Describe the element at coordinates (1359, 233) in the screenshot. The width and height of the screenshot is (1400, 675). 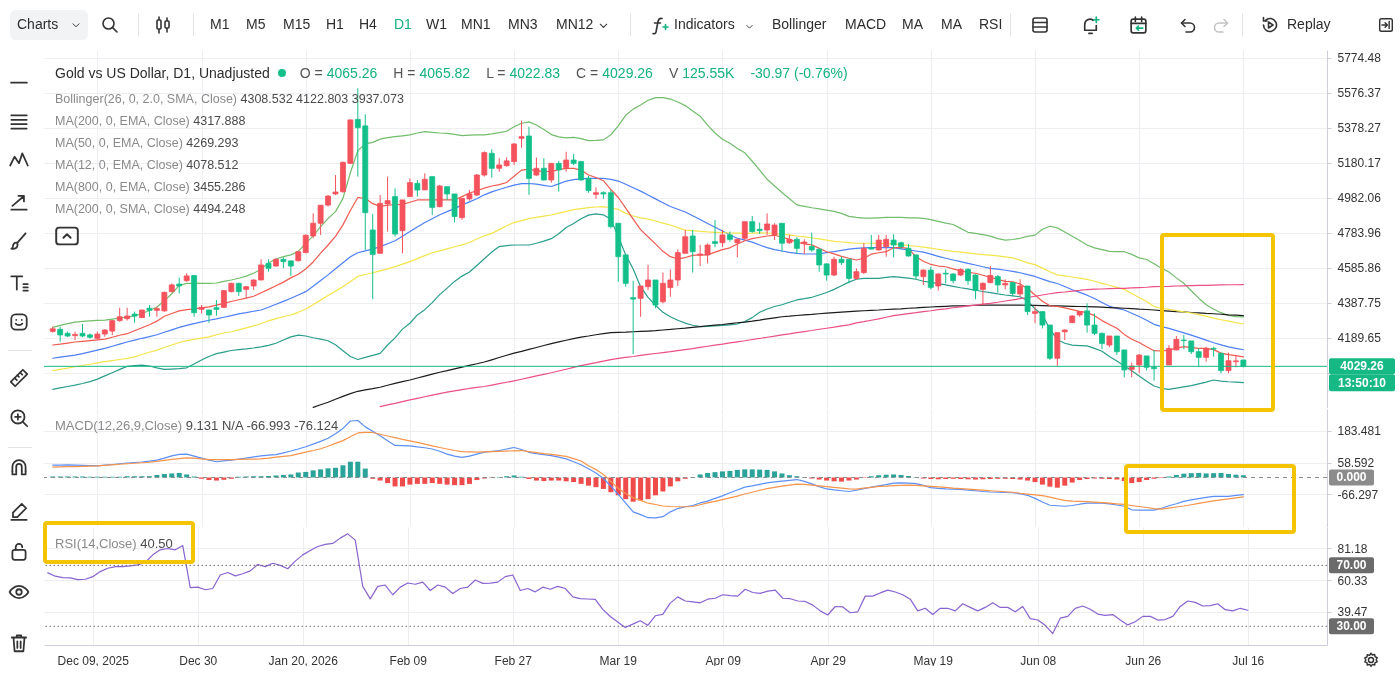
I see `y-tick-label: 4783.96` at that location.